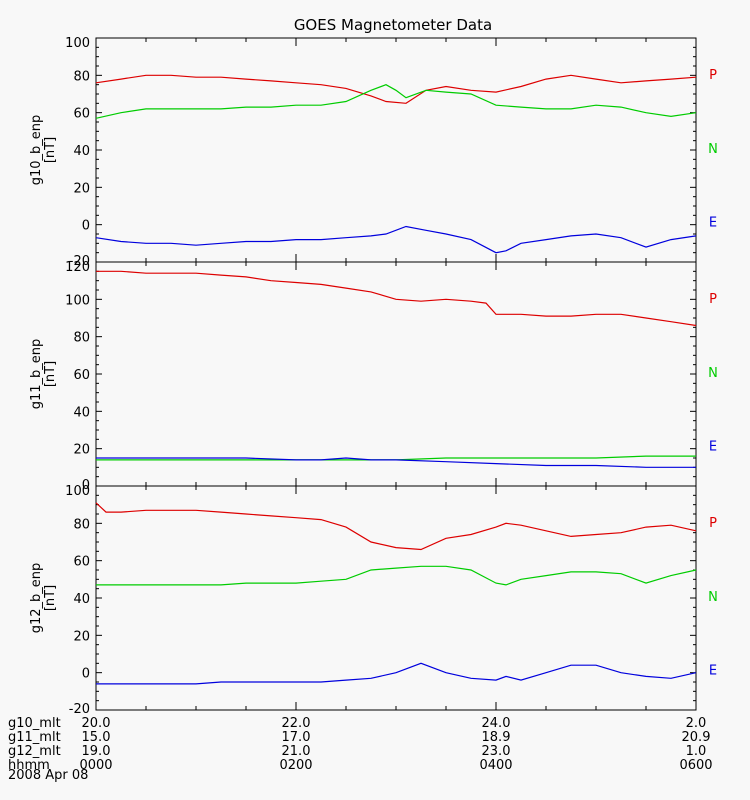 This screenshot has width=750, height=800. I want to click on time-row-value: 21.0, so click(296, 751).